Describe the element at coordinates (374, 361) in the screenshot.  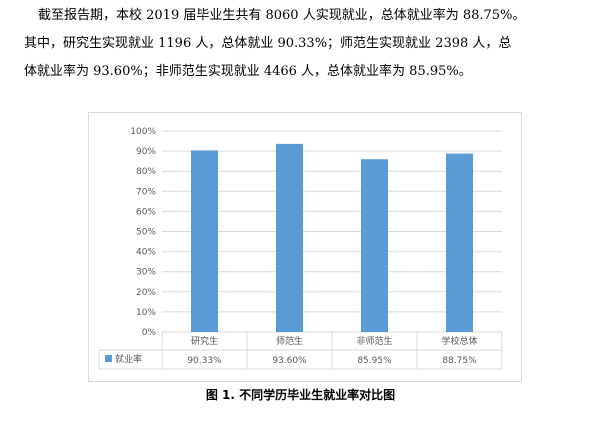
I see `data-label: 85.95%` at that location.